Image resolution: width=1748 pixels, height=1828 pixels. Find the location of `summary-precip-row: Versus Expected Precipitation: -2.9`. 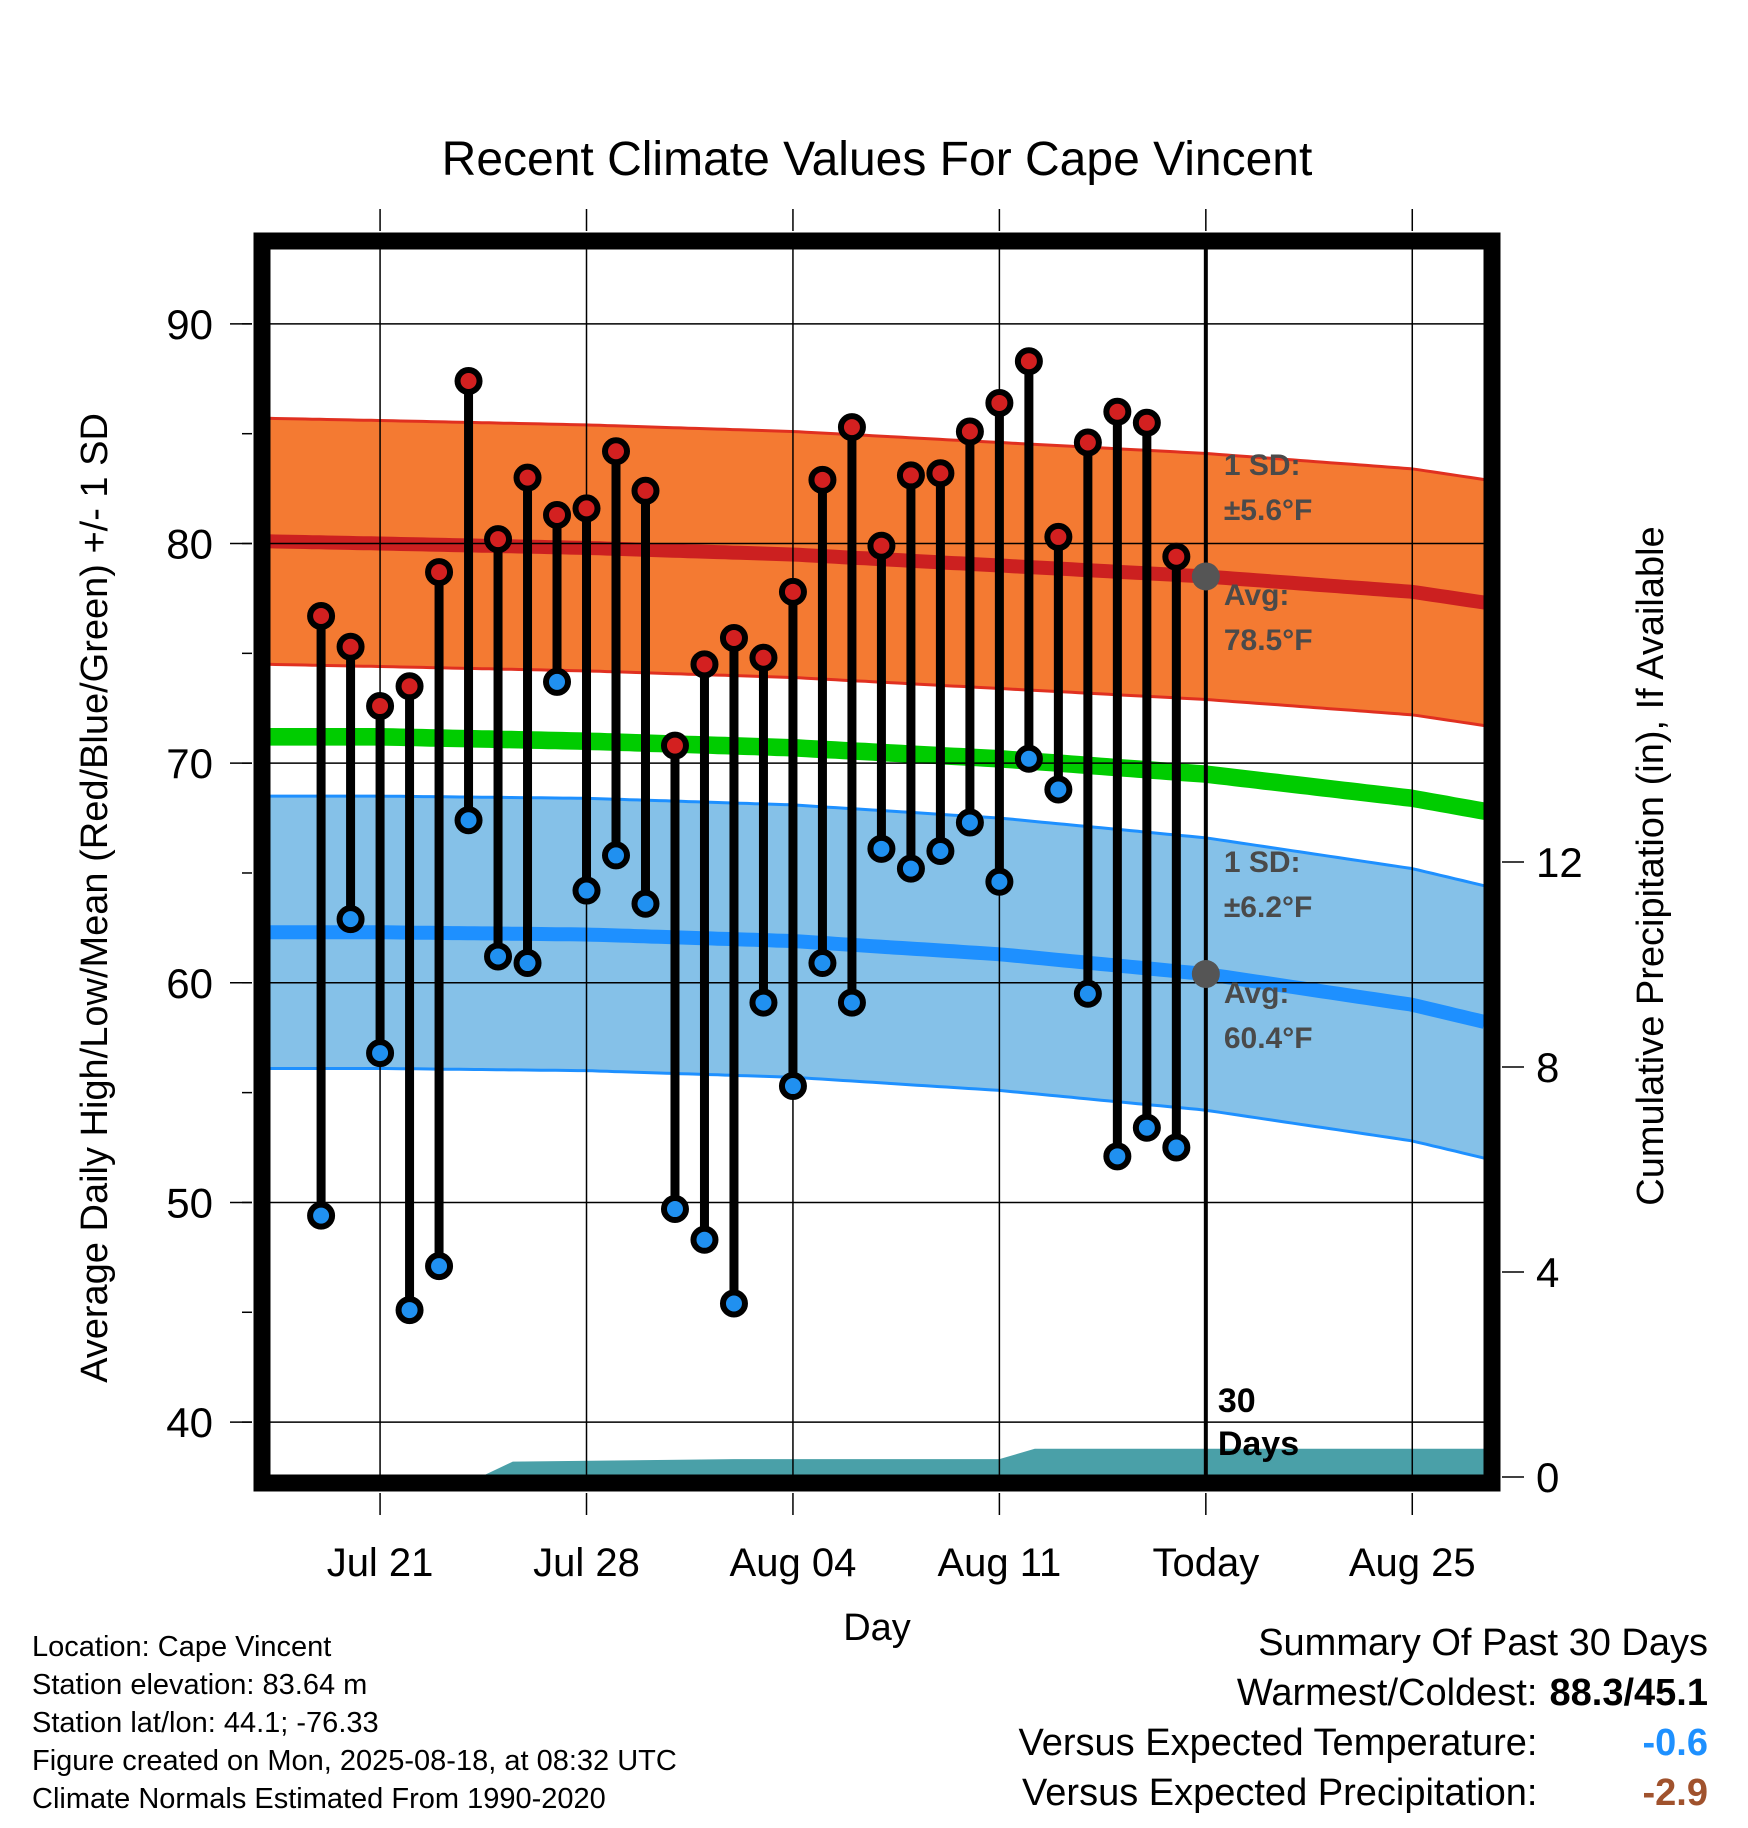

summary-precip-row: Versus Expected Precipitation: -2.9 is located at coordinates (1363, 1793).